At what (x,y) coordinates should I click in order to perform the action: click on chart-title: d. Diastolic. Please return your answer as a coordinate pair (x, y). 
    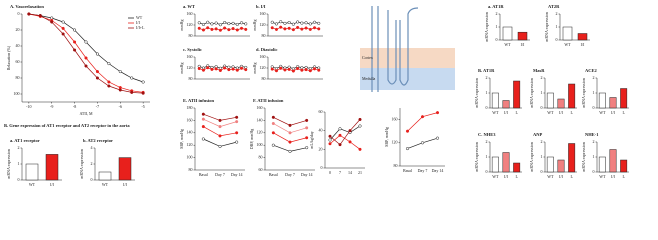
    Looking at the image, I should click on (267, 49).